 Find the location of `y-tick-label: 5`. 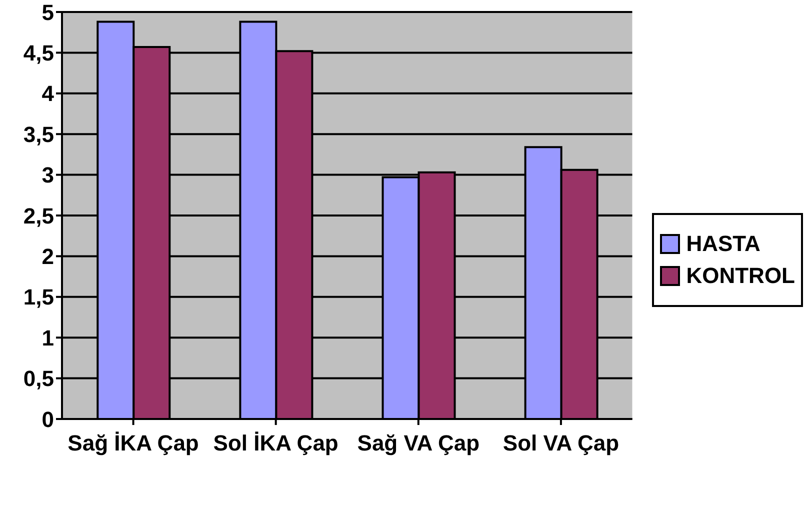

y-tick-label: 5 is located at coordinates (48, 12).